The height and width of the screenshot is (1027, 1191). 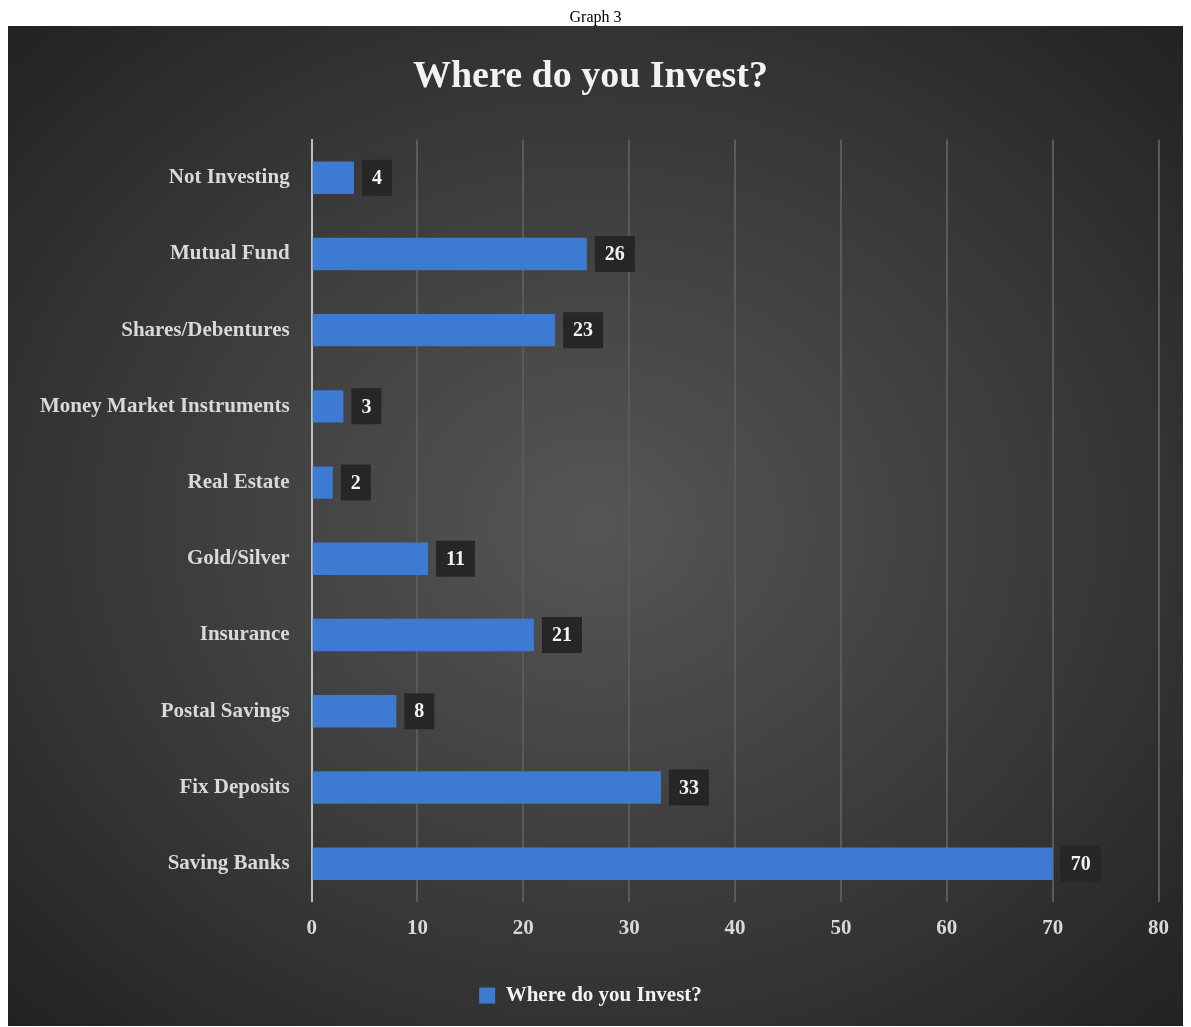 What do you see at coordinates (234, 785) in the screenshot?
I see `y-tick-label: Fix Deposits` at bounding box center [234, 785].